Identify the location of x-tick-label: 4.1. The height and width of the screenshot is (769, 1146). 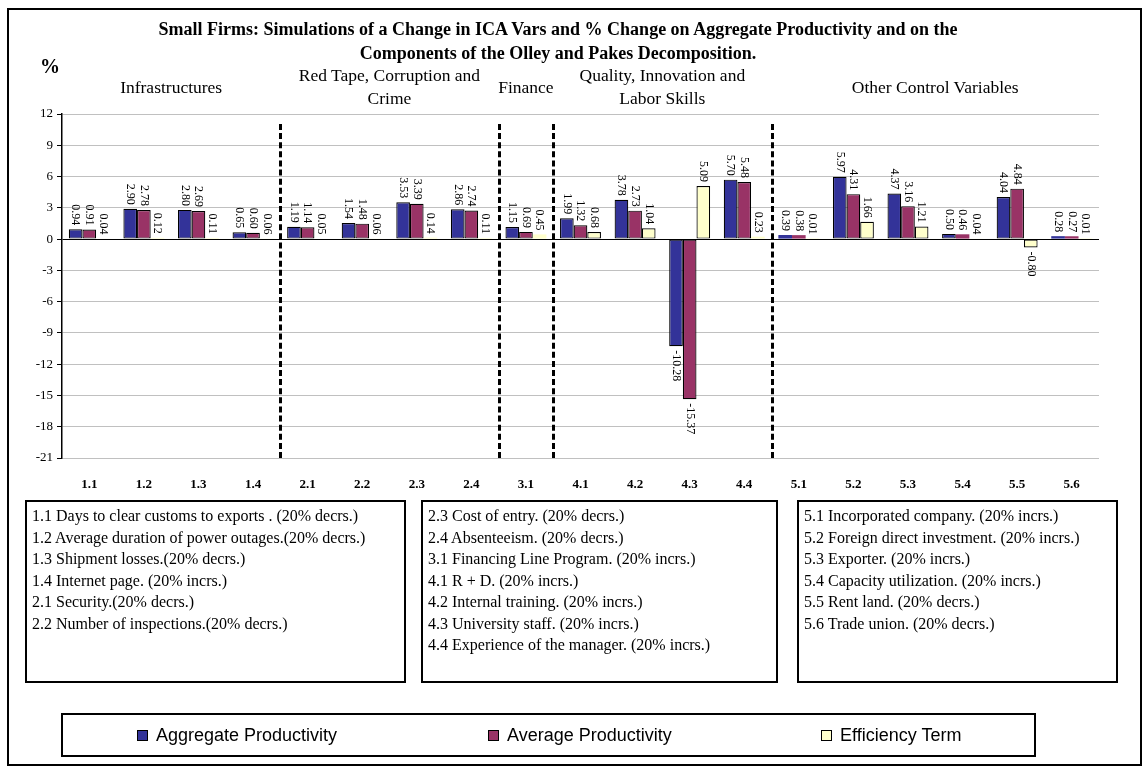
(580, 484).